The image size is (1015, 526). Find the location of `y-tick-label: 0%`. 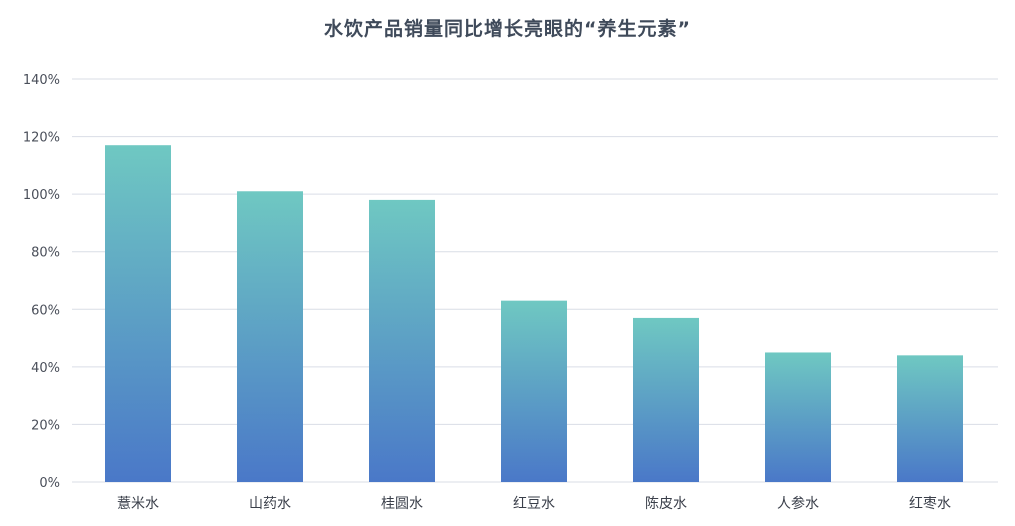

y-tick-label: 0% is located at coordinates (49, 483).